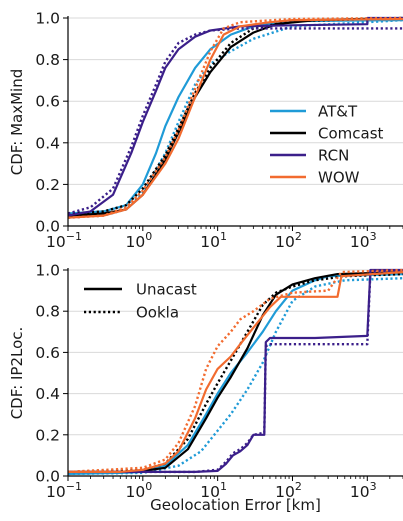  I want to click on legend-label: Ookla, so click(157, 313).